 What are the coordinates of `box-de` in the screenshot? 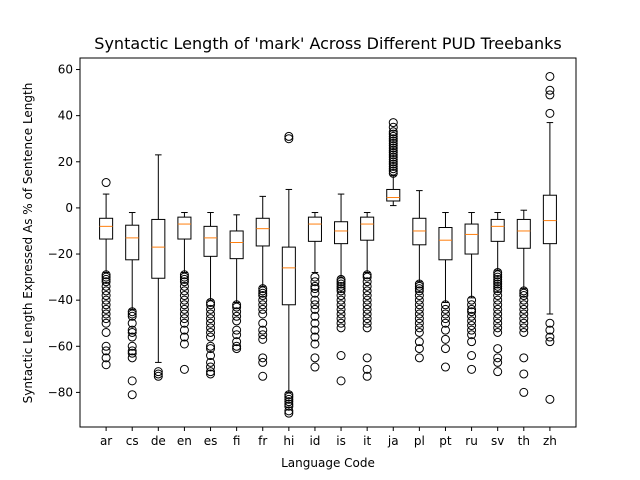 It's located at (158, 248).